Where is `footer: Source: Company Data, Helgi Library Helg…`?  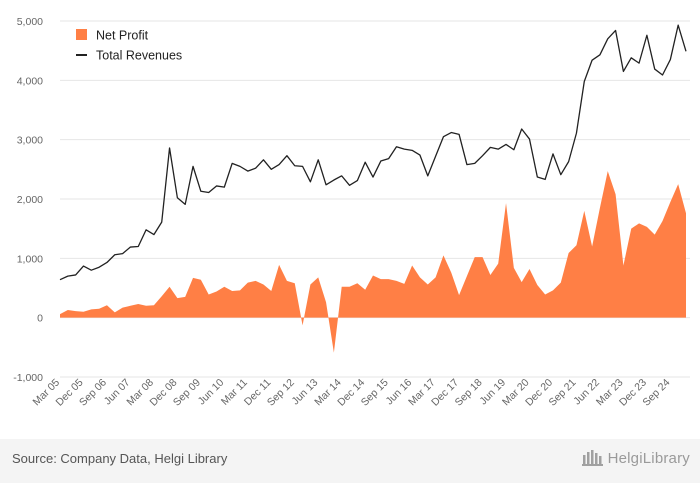
footer: Source: Company Data, Helgi Library Helg… is located at coordinates (350, 461).